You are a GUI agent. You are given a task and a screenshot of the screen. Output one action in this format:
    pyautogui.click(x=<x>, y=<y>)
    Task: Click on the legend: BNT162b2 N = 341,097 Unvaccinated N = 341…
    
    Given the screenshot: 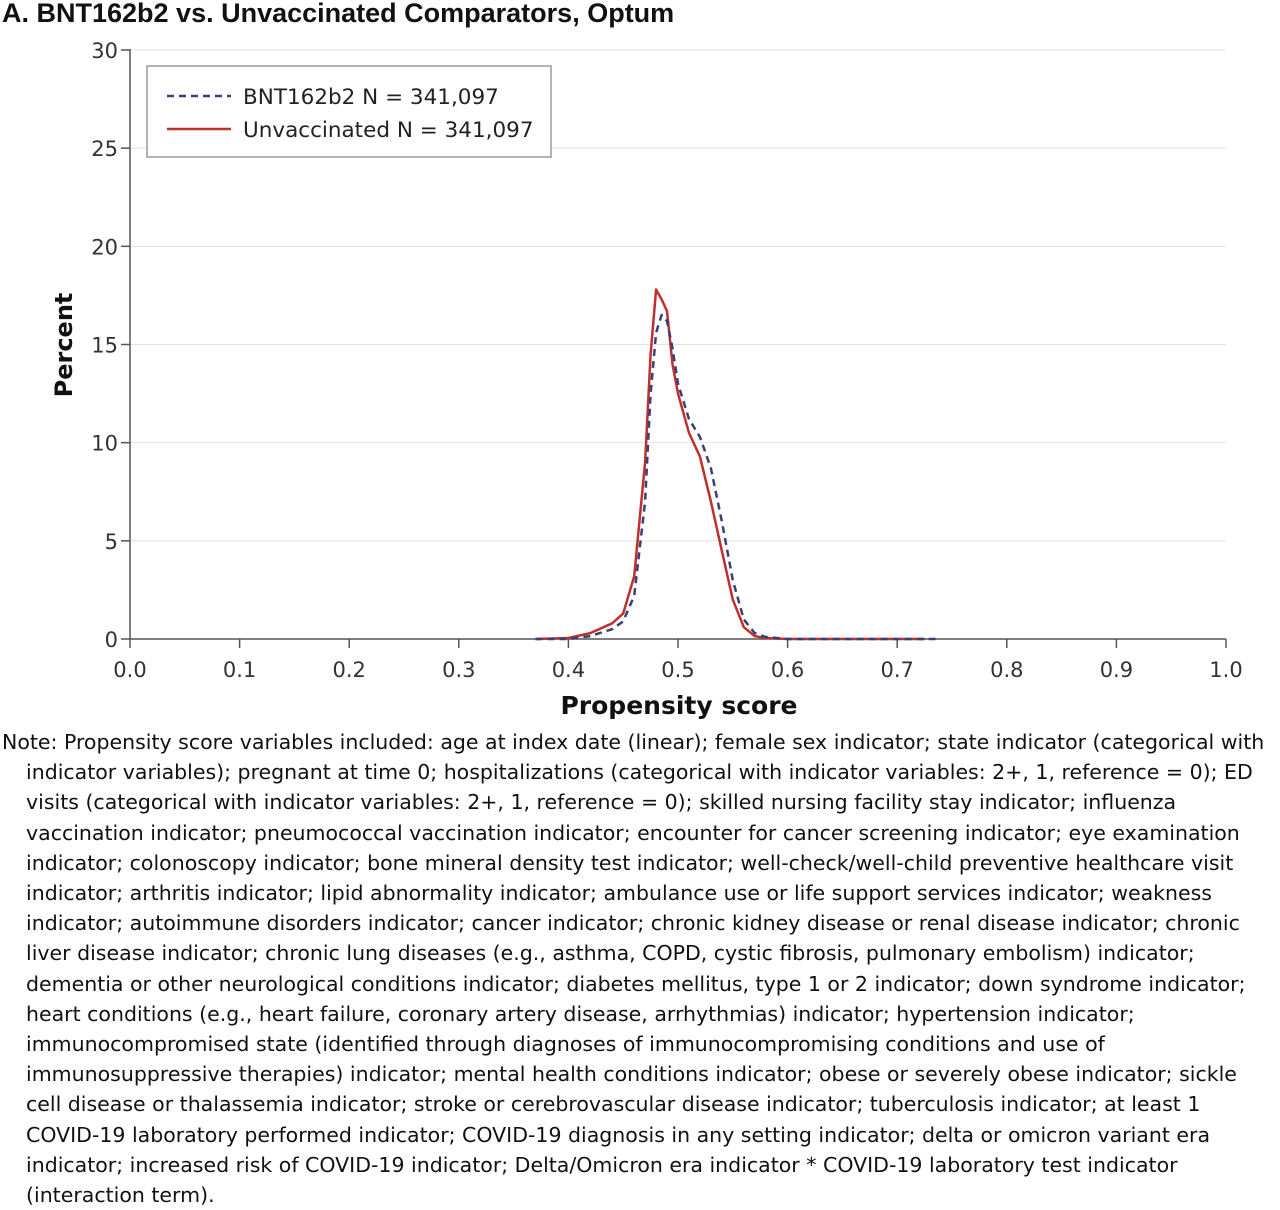 What is the action you would take?
    pyautogui.click(x=349, y=111)
    